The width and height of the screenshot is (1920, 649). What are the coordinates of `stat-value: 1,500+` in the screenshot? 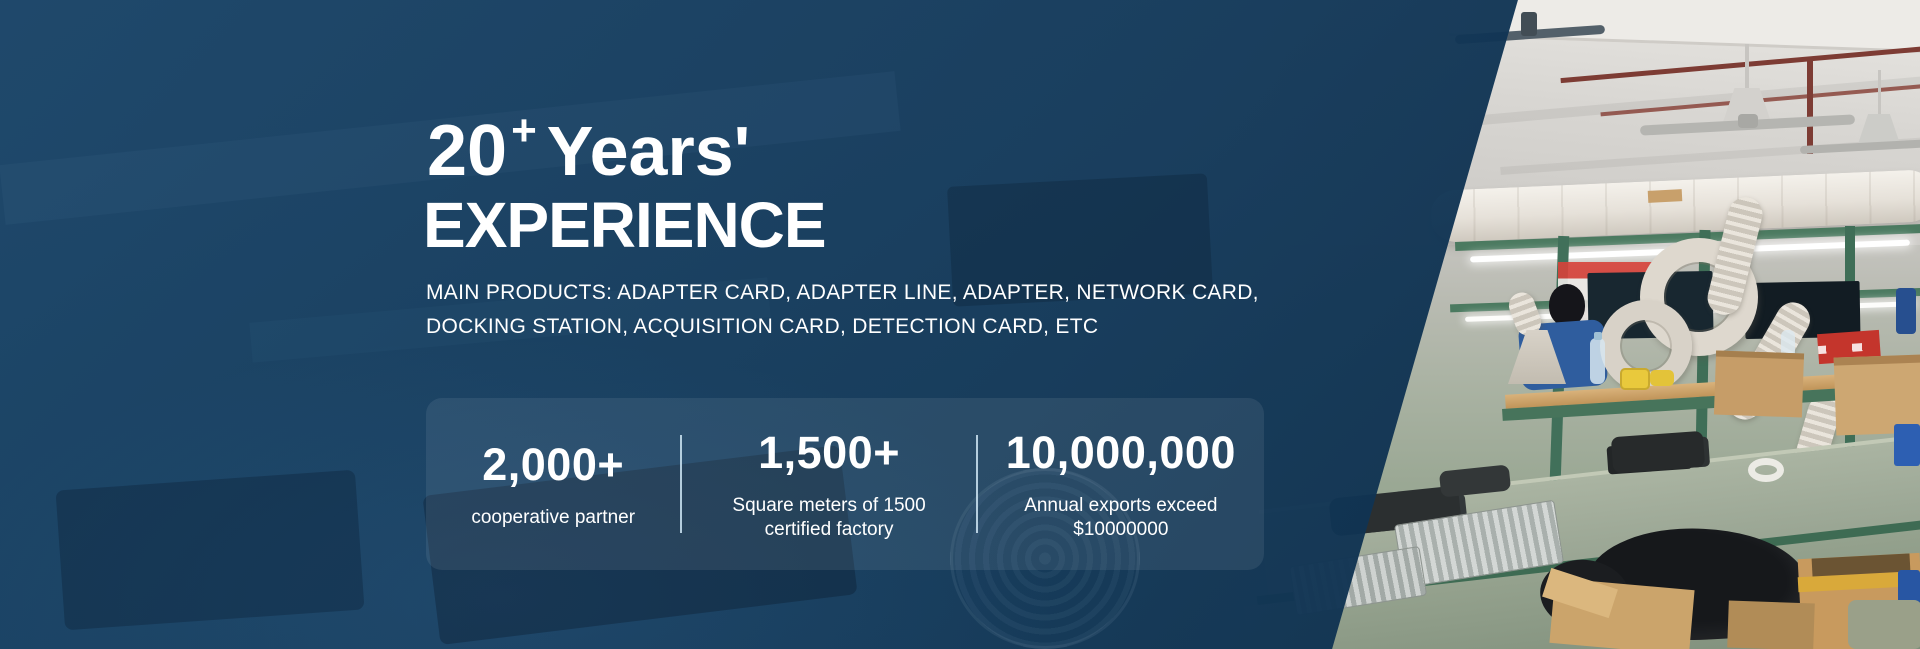 It's located at (829, 452).